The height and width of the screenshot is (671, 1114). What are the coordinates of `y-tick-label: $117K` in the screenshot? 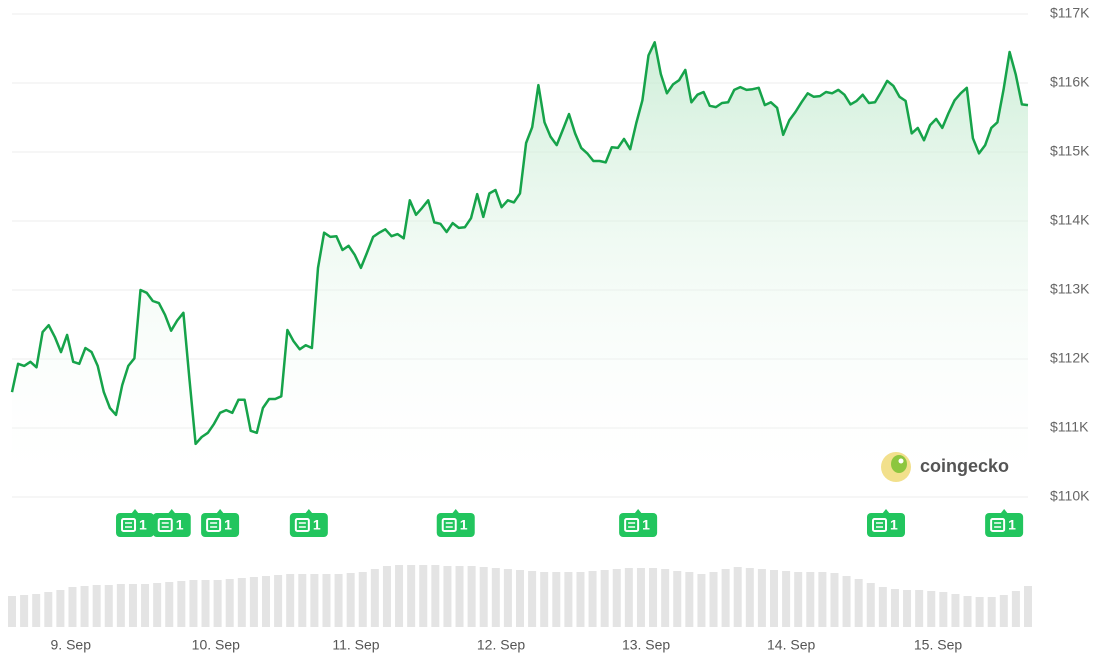 It's located at (1070, 13).